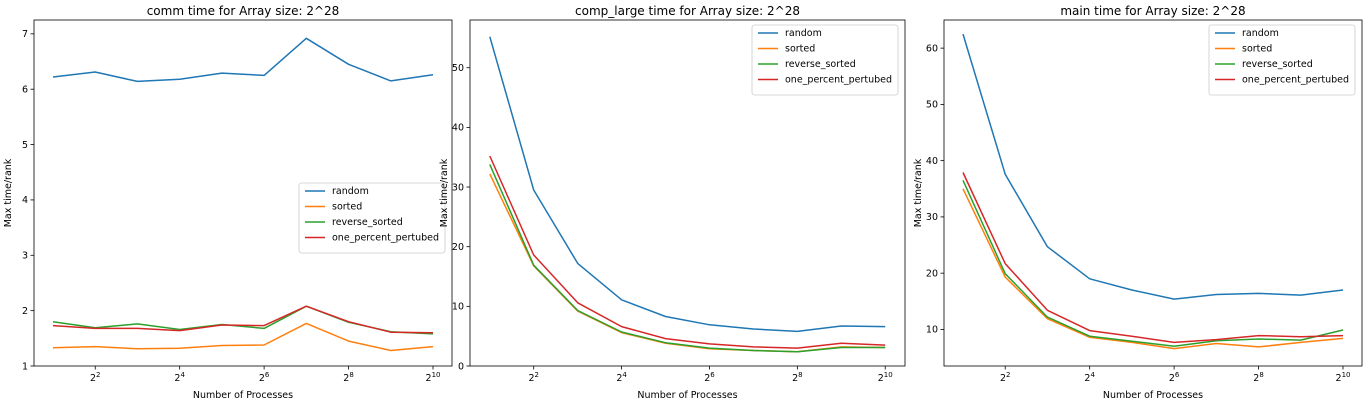 This screenshot has width=1367, height=402. I want to click on chart-title: comp_large time for Array size: 2^28, so click(687, 11).